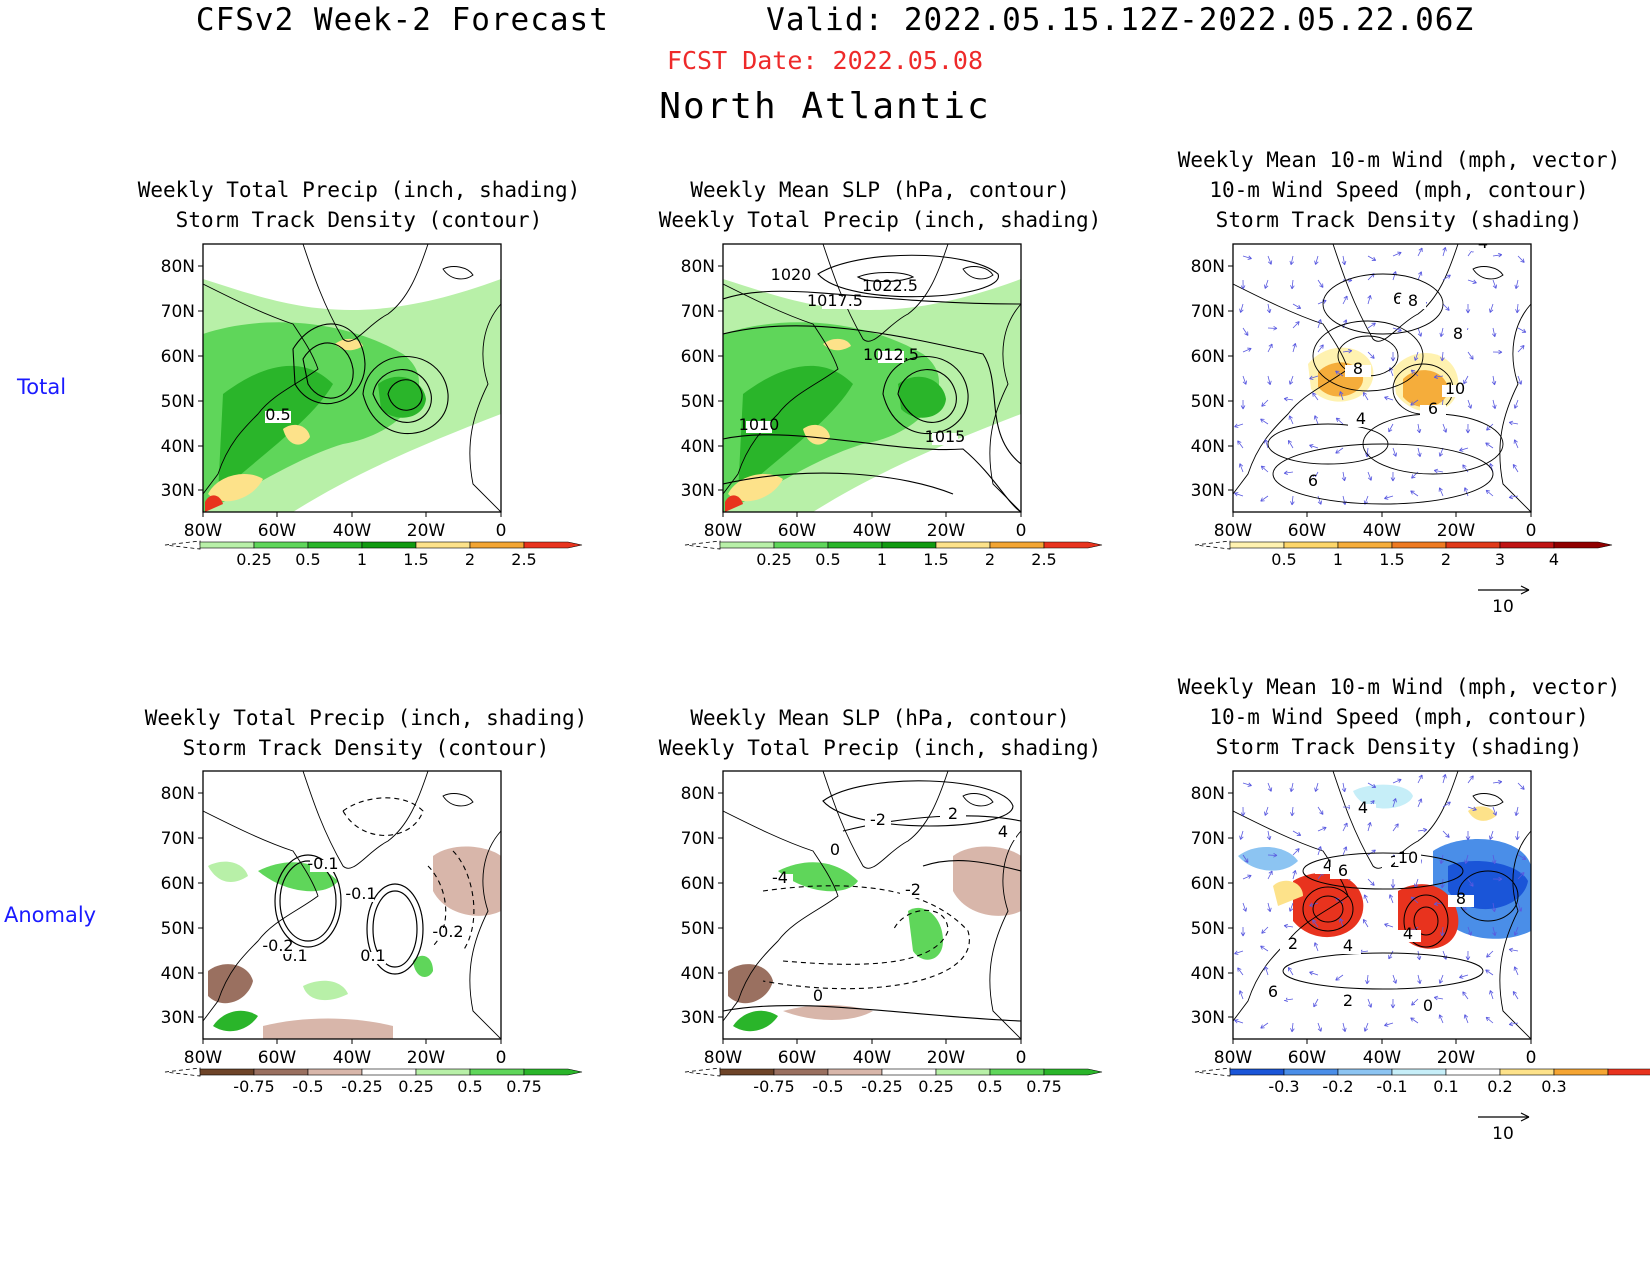 This screenshot has height=1275, width=1650. I want to click on lat-label: 40N, so click(178, 447).